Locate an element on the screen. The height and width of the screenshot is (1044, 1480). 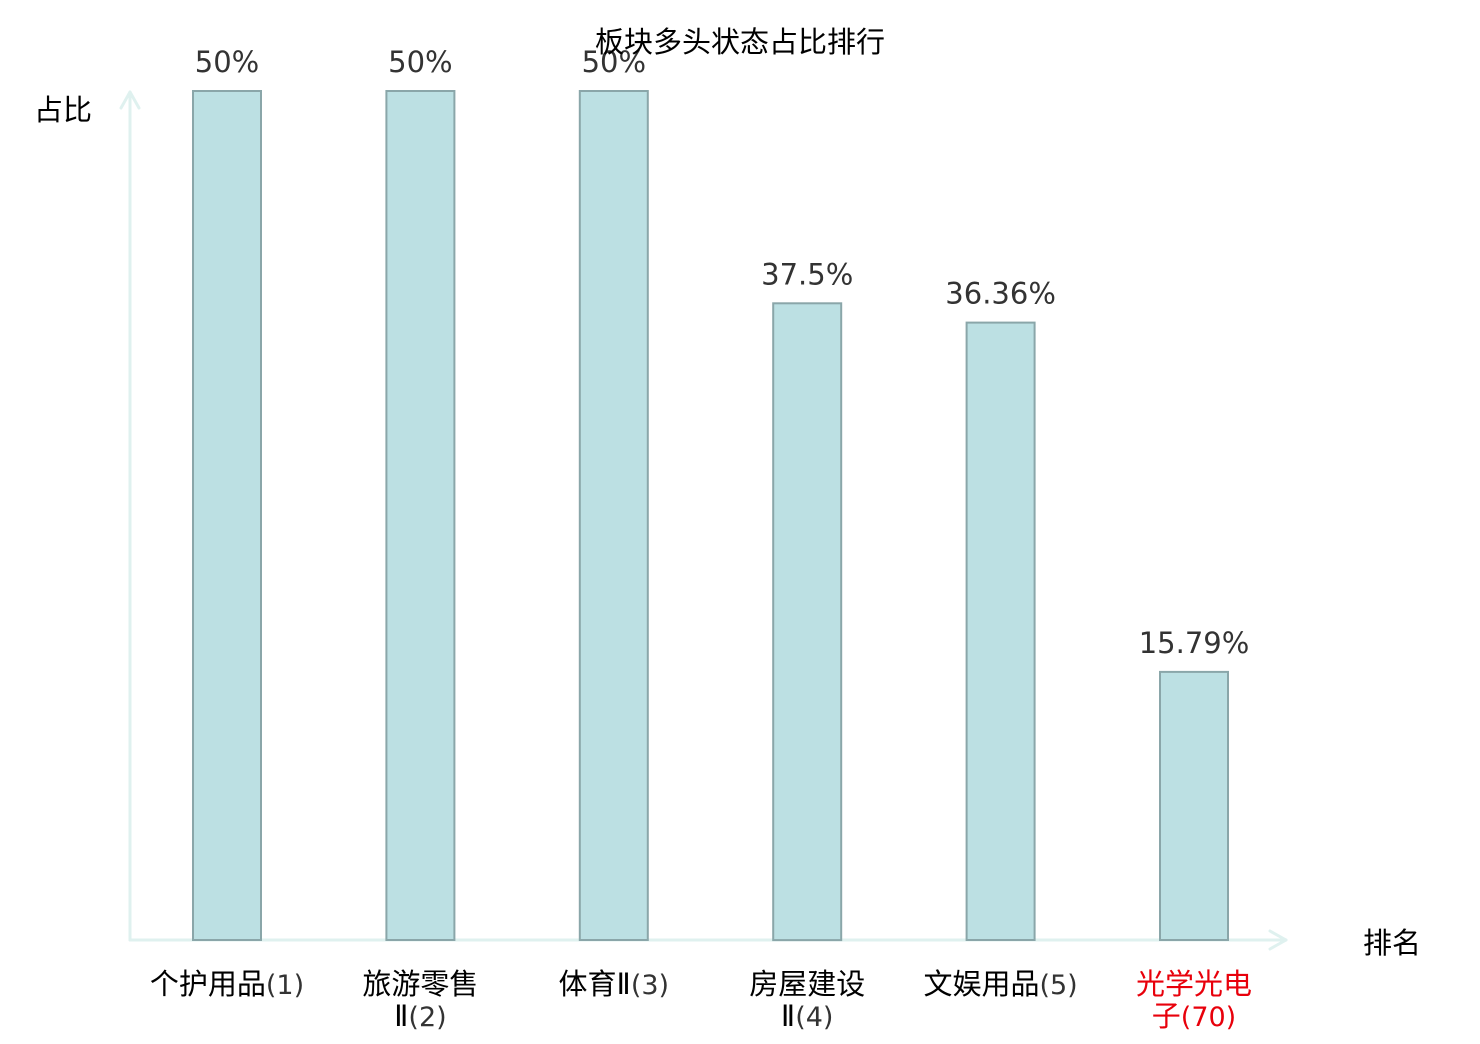
value-label-2: 50% is located at coordinates (420, 62).